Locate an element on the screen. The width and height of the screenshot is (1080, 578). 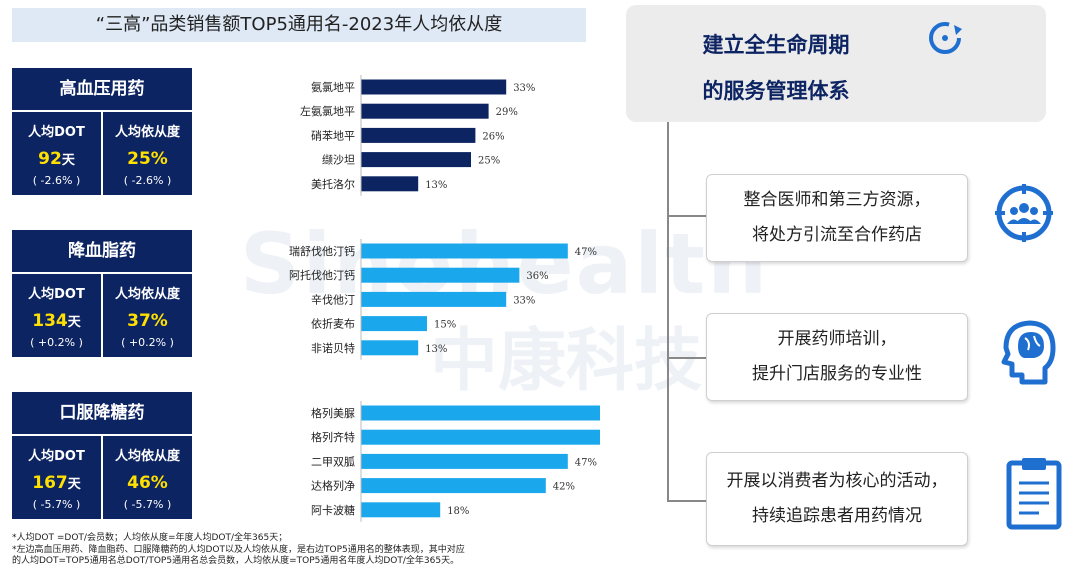
dep-value: 46% is located at coordinates (147, 483).